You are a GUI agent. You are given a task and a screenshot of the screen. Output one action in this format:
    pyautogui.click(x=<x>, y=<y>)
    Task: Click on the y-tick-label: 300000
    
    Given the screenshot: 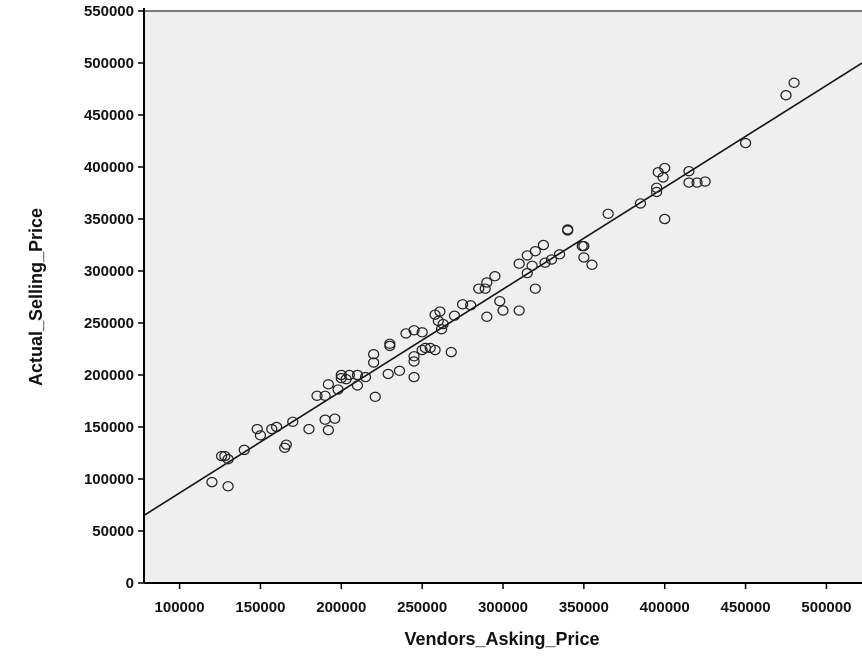 What is the action you would take?
    pyautogui.click(x=109, y=271)
    